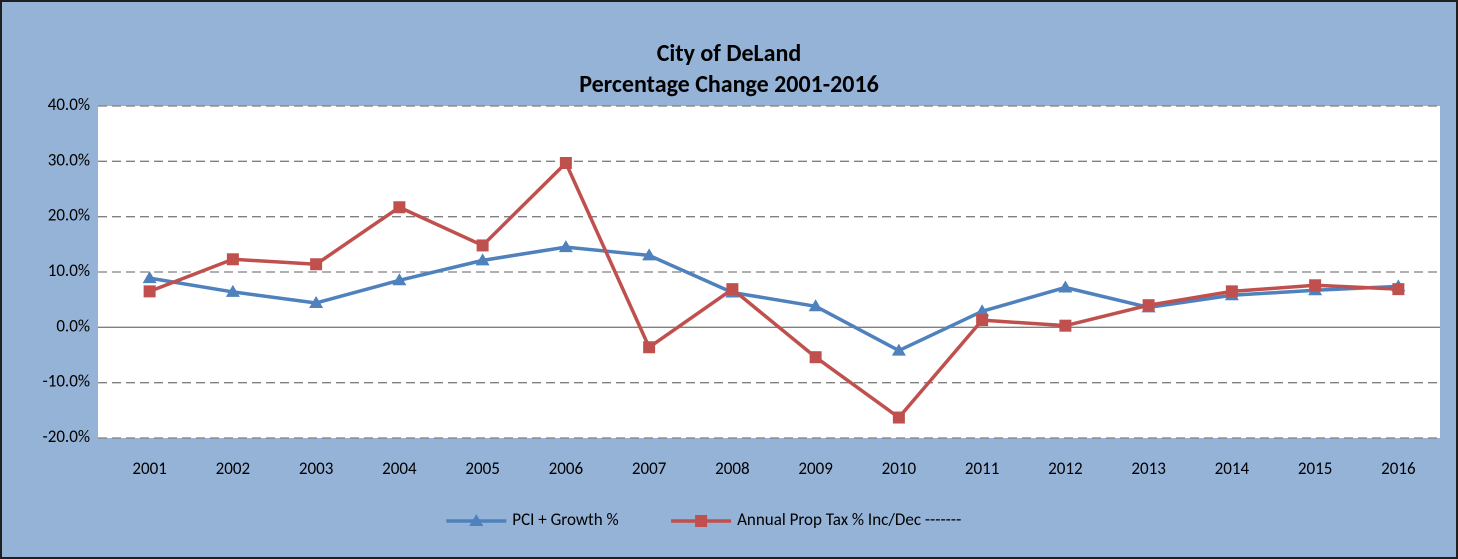 Image resolution: width=1458 pixels, height=559 pixels. I want to click on y-tick-label: -20.0%, so click(67, 436).